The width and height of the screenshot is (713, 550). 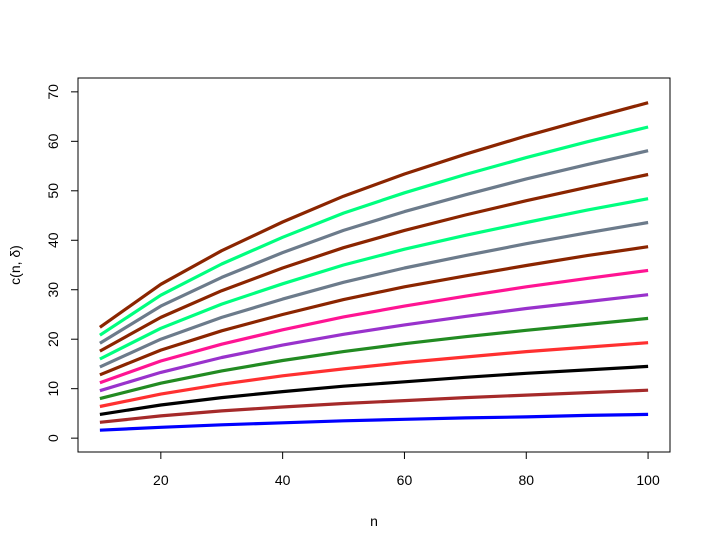 What do you see at coordinates (53, 290) in the screenshot?
I see `y-tick-label: 30` at bounding box center [53, 290].